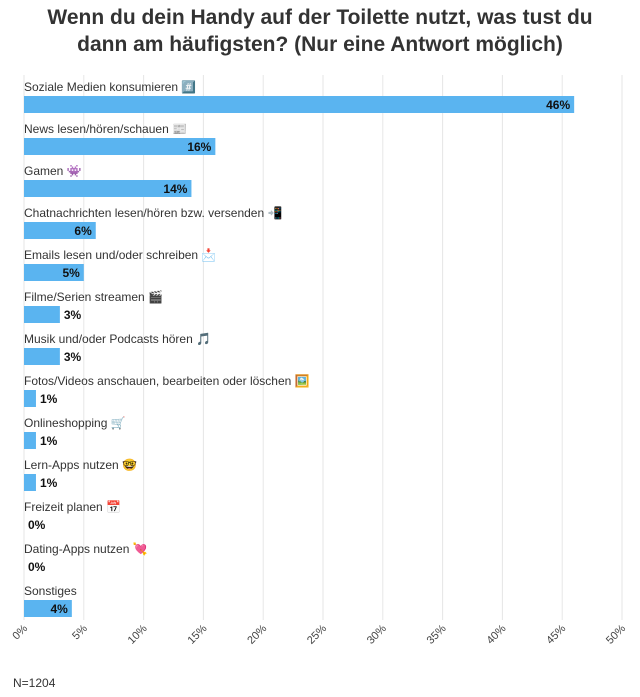  Describe the element at coordinates (616, 634) in the screenshot. I see `x-tick-label: 50%` at that location.